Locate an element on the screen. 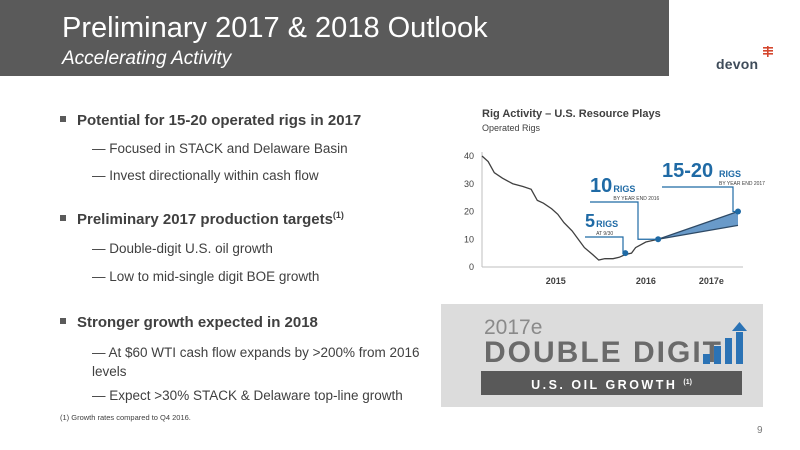  bullet-production: Preliminary 2017 production targets(1) is located at coordinates (202, 219).